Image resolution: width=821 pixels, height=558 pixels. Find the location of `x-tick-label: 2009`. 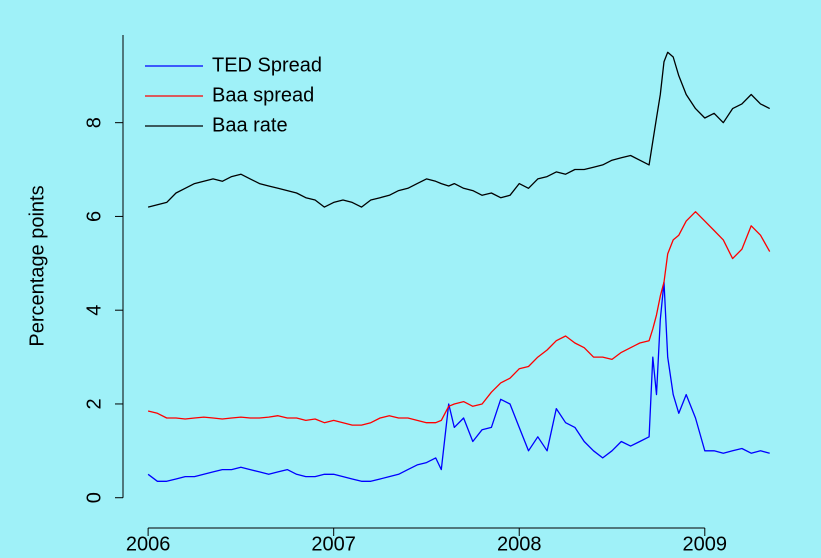

x-tick-label: 2009 is located at coordinates (705, 544).